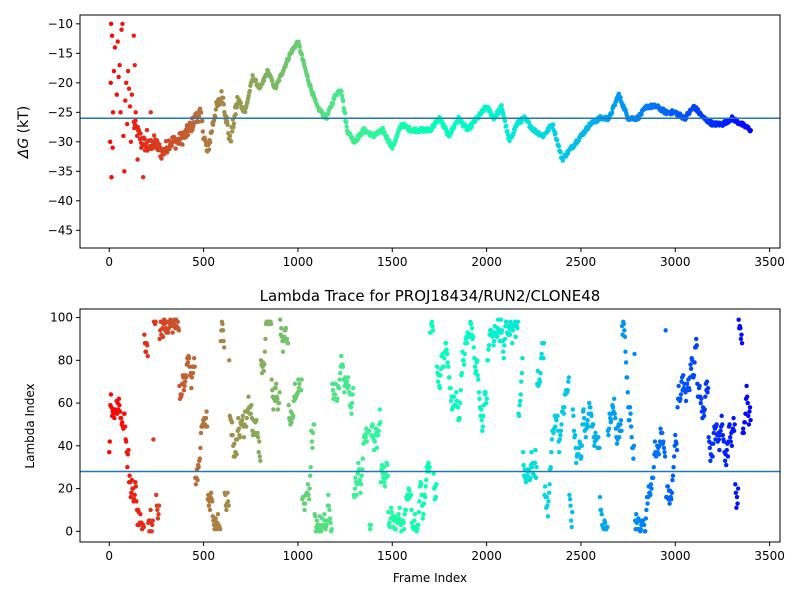  Describe the element at coordinates (65, 360) in the screenshot. I see `y-tick-label: 80` at that location.